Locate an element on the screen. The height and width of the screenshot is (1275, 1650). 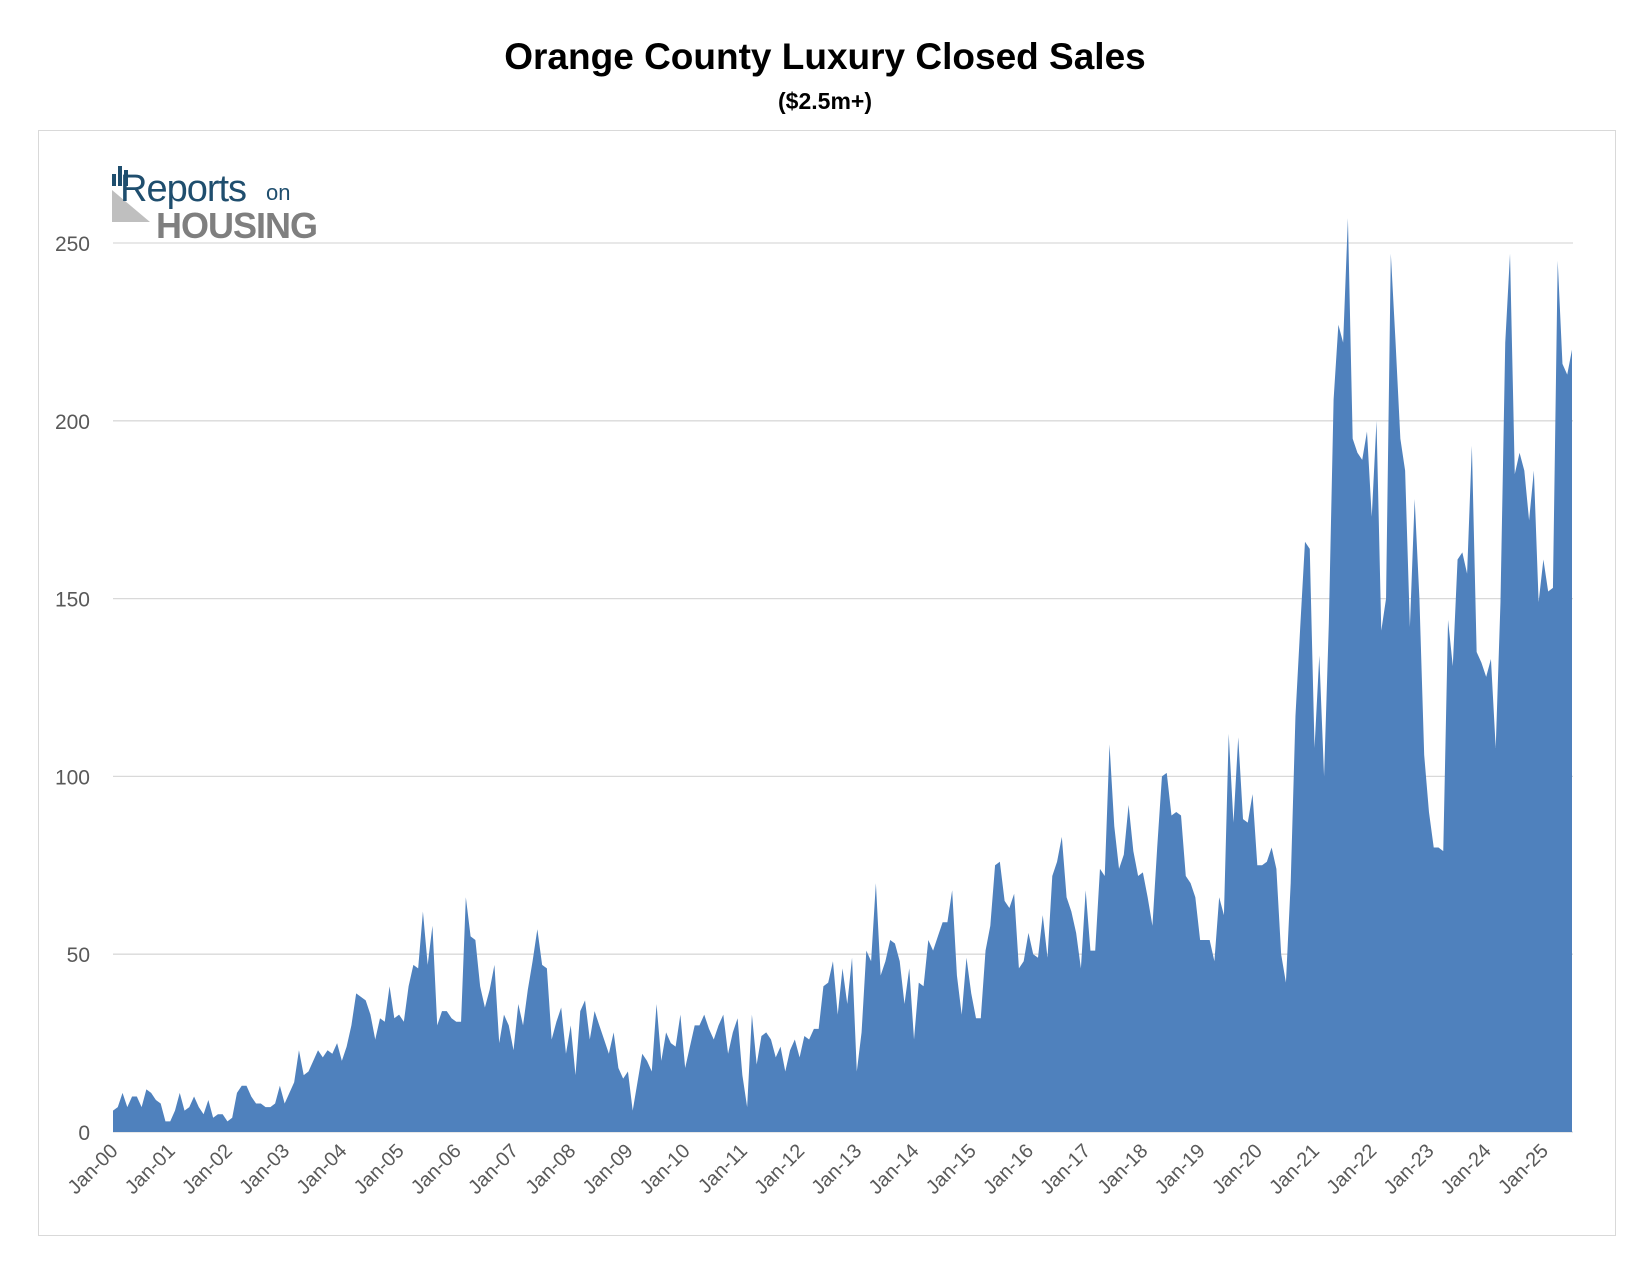
x-tick-label: Jan-07 is located at coordinates (493, 1169).